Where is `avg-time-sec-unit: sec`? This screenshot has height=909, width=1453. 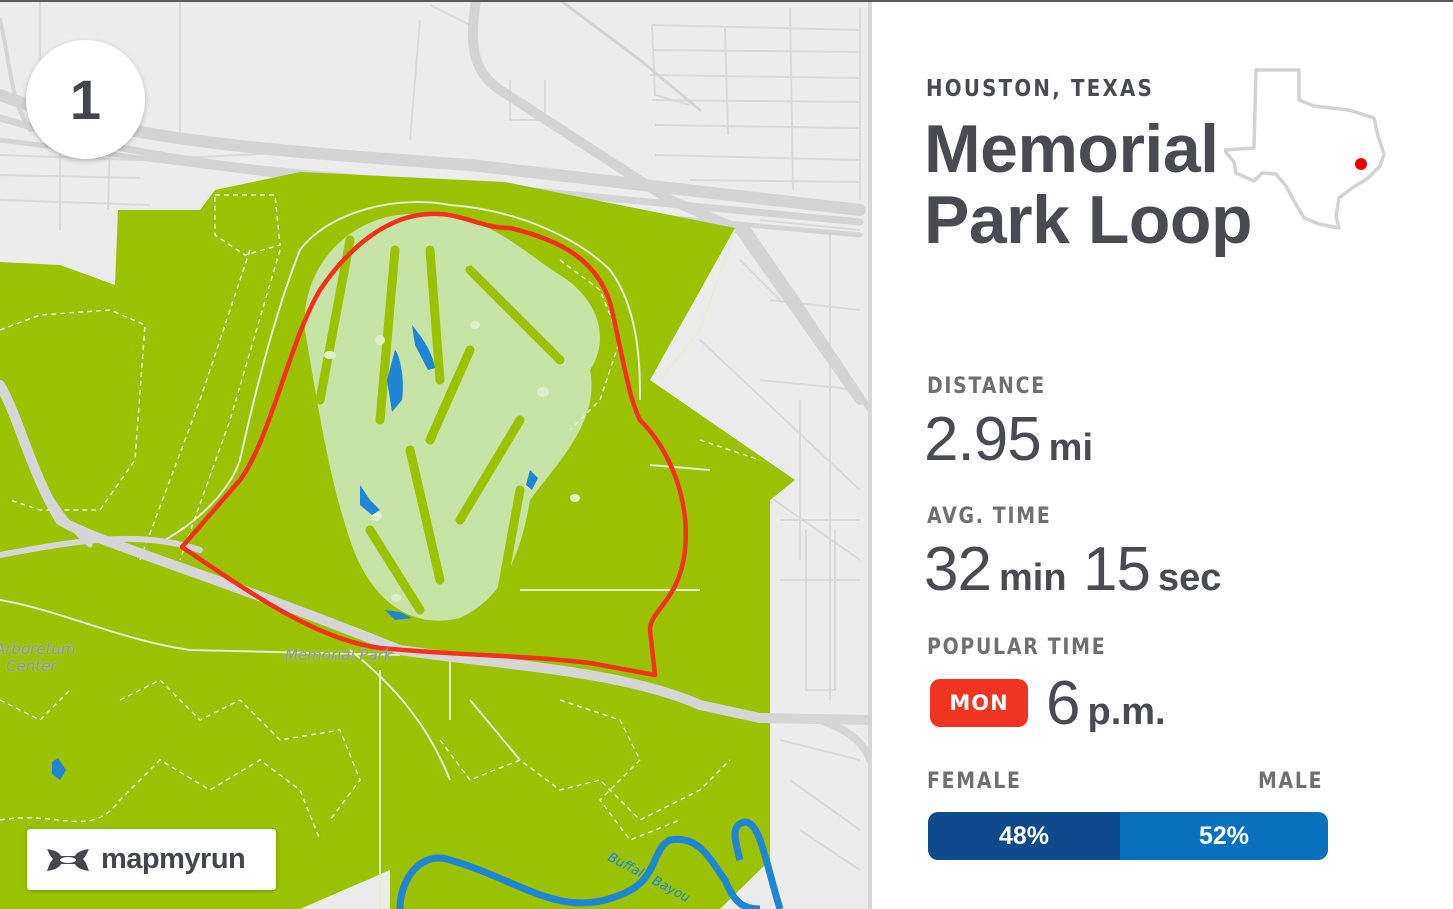
avg-time-sec-unit: sec is located at coordinates (1189, 578).